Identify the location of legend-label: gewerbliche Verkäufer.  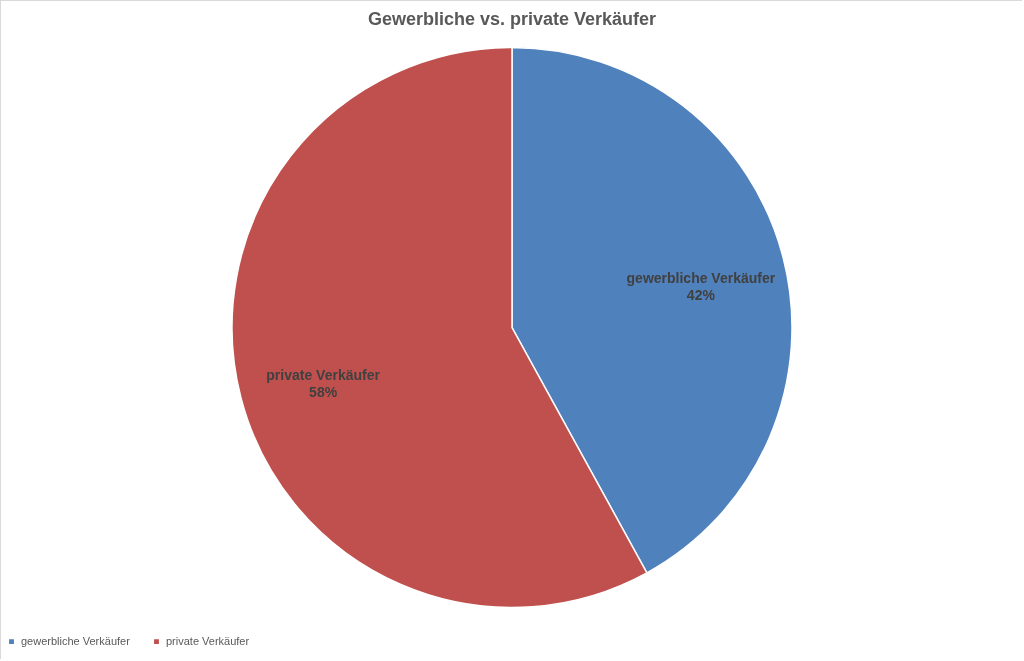
(76, 640).